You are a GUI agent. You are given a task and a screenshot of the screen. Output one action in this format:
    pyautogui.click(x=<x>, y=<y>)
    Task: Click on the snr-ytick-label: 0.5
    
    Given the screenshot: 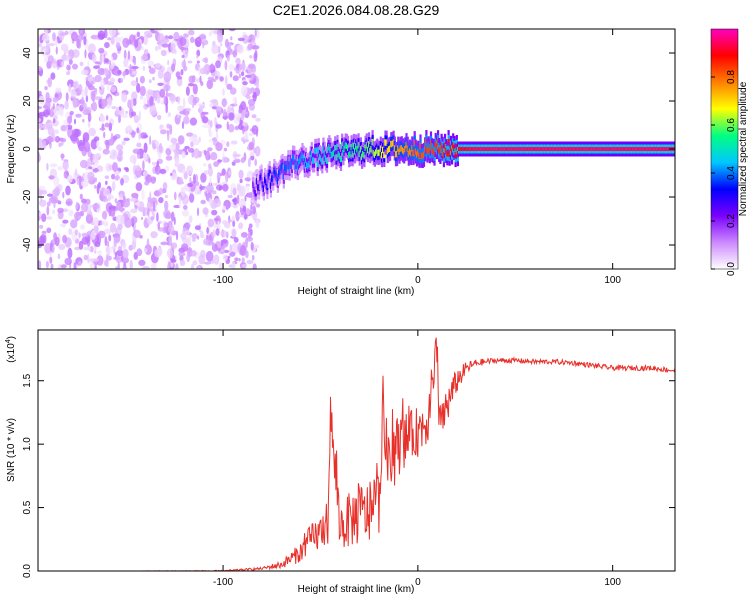 What is the action you would take?
    pyautogui.click(x=27, y=507)
    